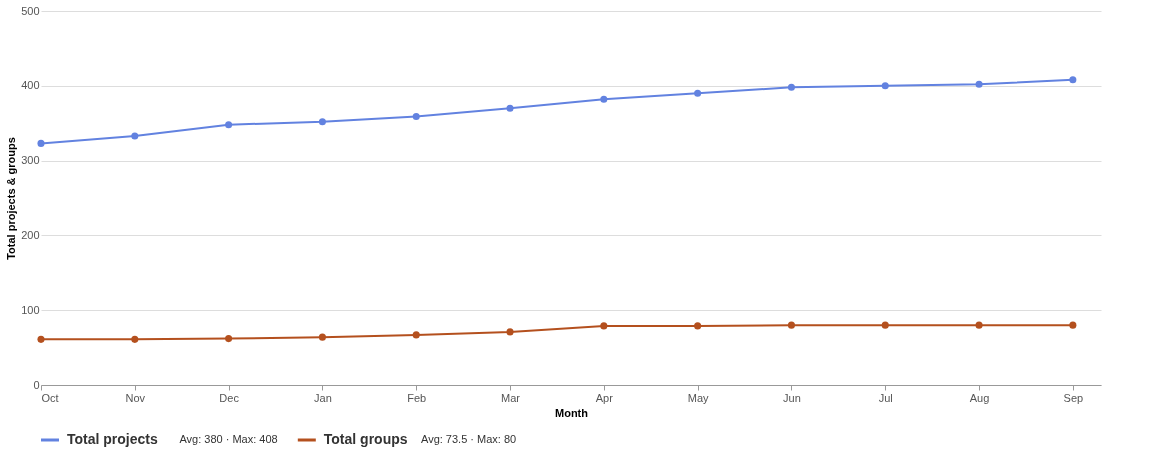 Image resolution: width=1172 pixels, height=461 pixels. Describe the element at coordinates (30, 309) in the screenshot. I see `y-tick-label: 100` at that location.